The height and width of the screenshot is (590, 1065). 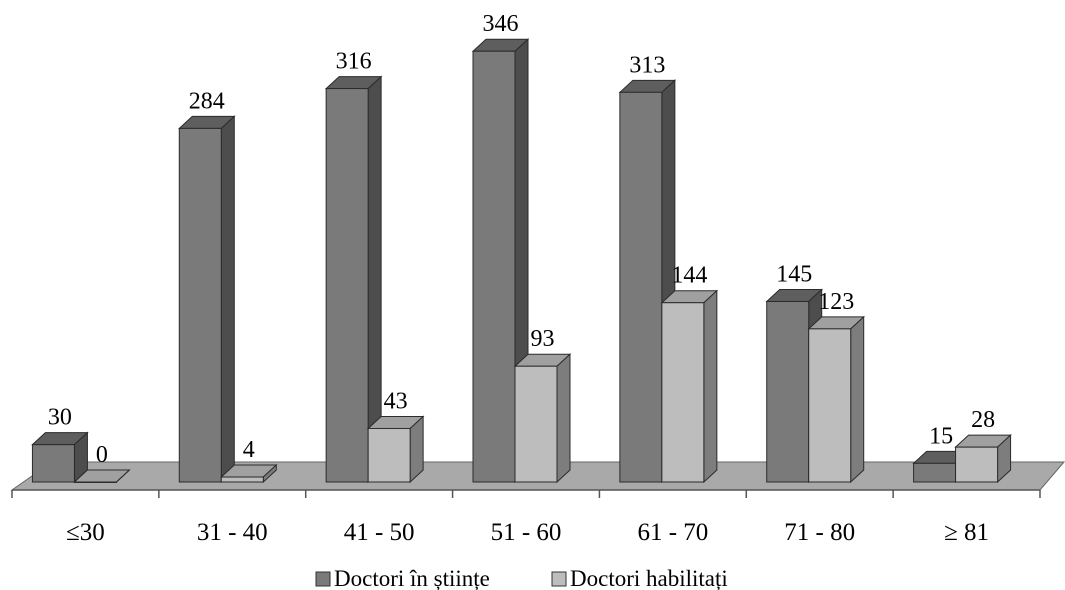 I want to click on x-axis, so click(x=526, y=493).